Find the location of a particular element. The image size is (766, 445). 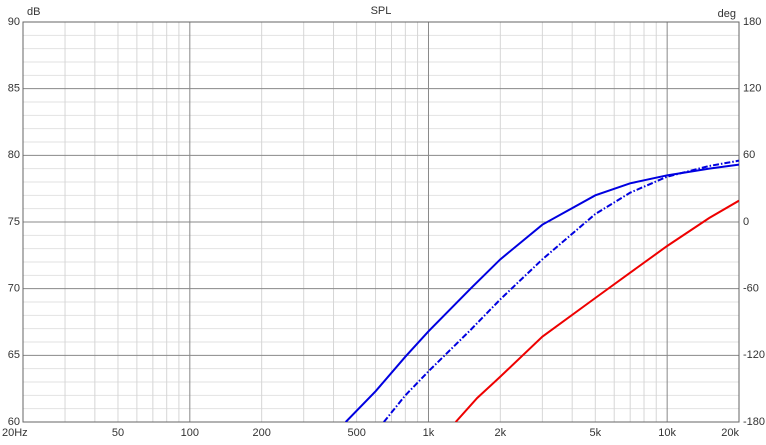

y-tick-label: 60 is located at coordinates (14, 422).